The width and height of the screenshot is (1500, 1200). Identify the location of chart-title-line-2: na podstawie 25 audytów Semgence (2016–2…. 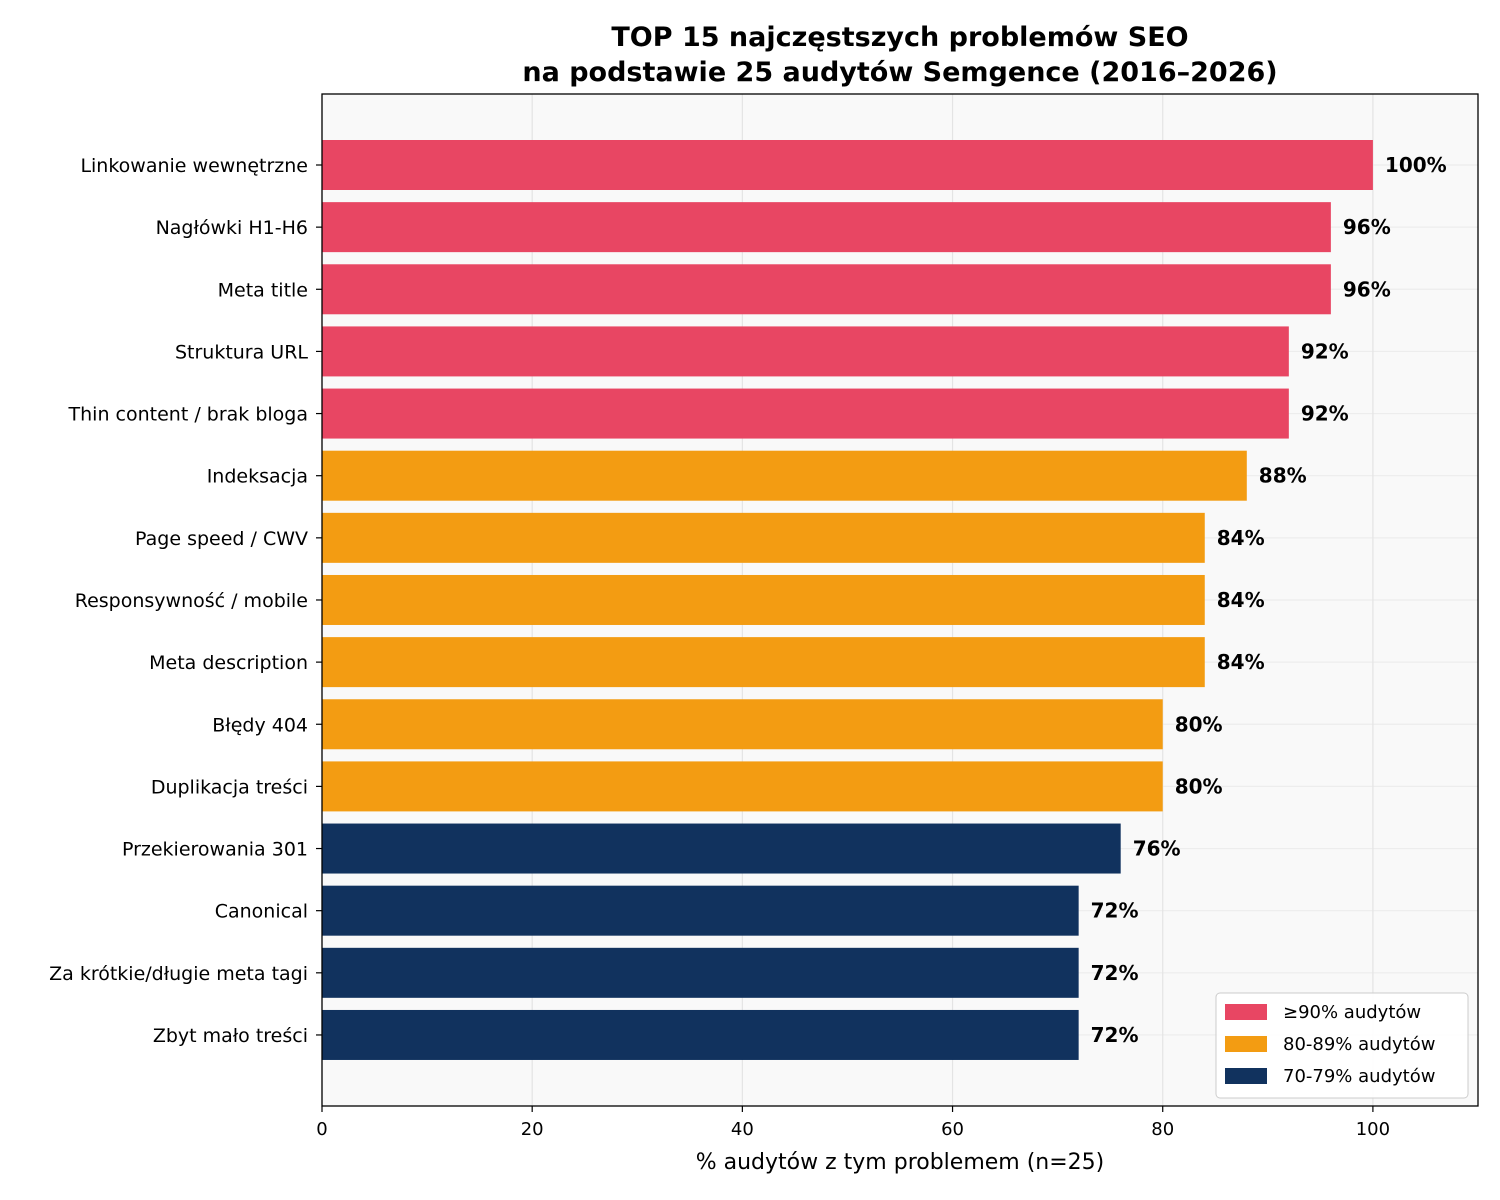
(899, 72).